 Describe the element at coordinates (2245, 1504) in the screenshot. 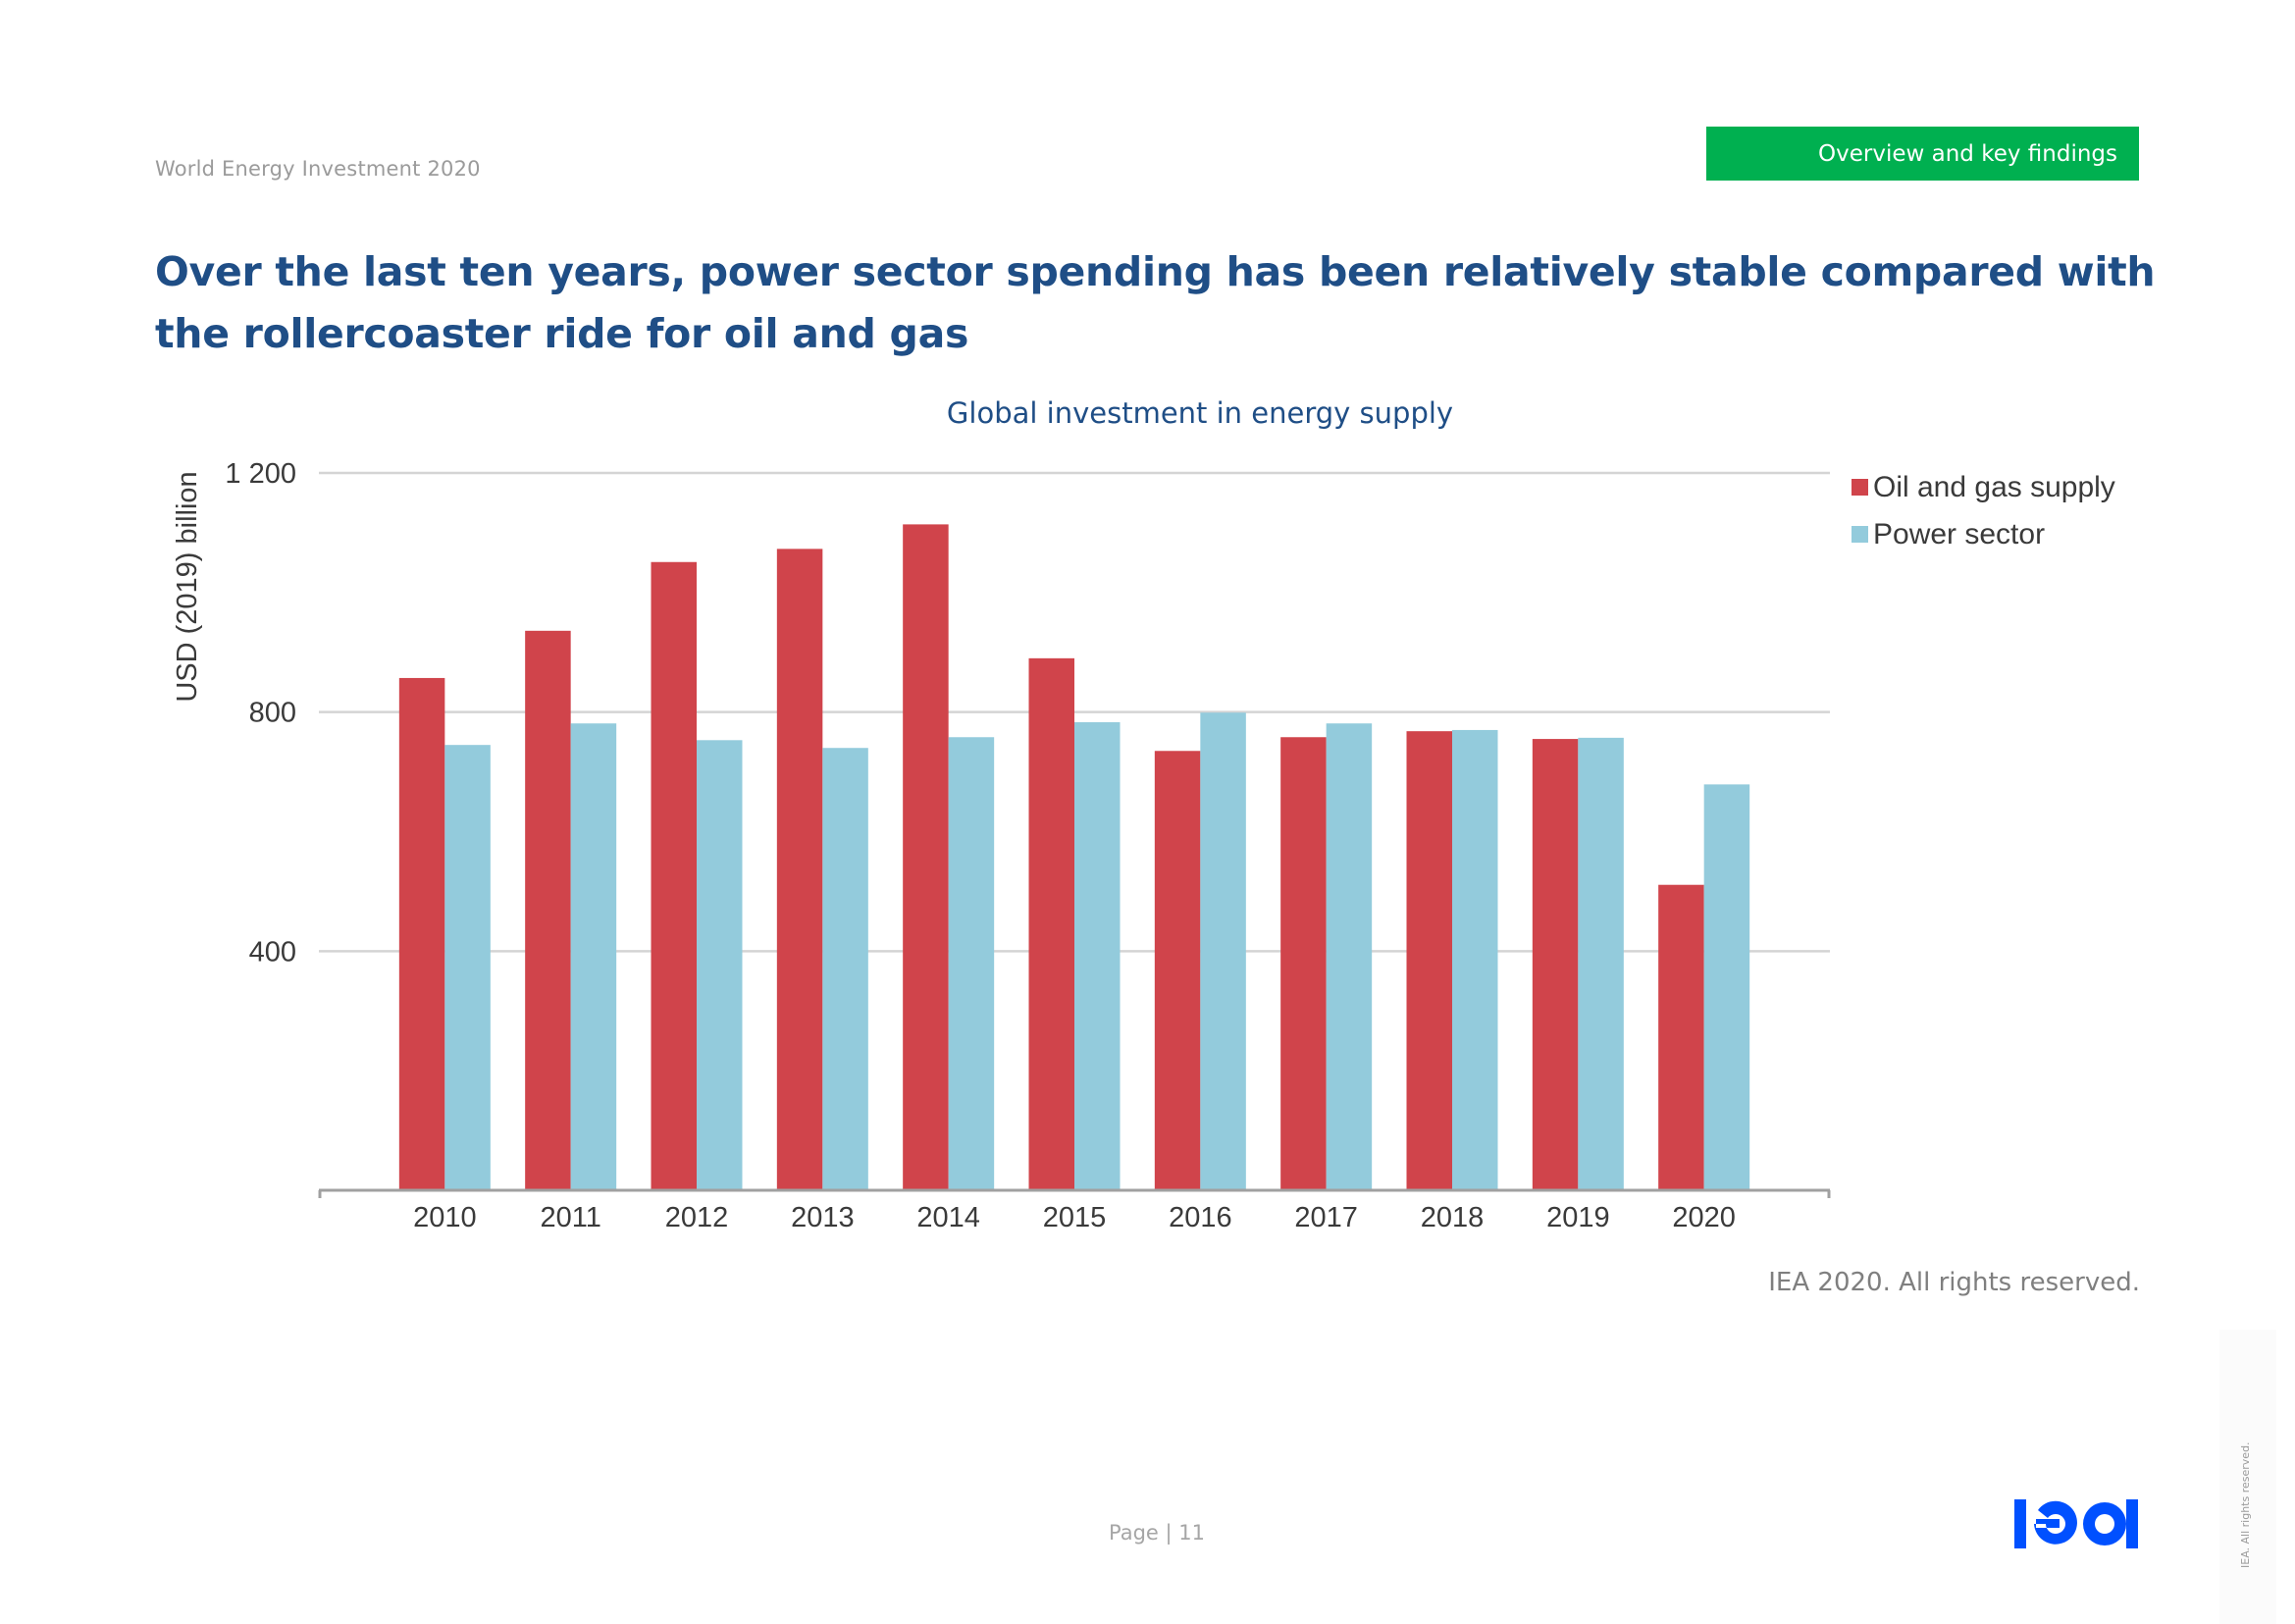

I see `side-rights-notice: IEA. All rights reserved.` at that location.